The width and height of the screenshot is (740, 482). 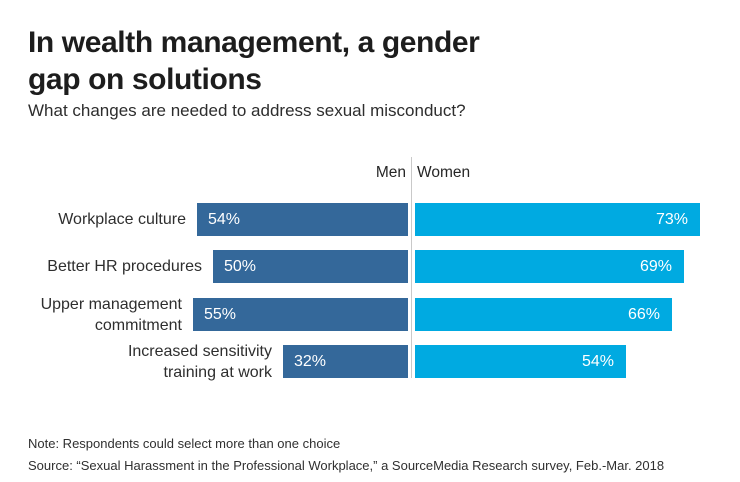 I want to click on category-label-line: Better HR procedures, so click(x=124, y=266).